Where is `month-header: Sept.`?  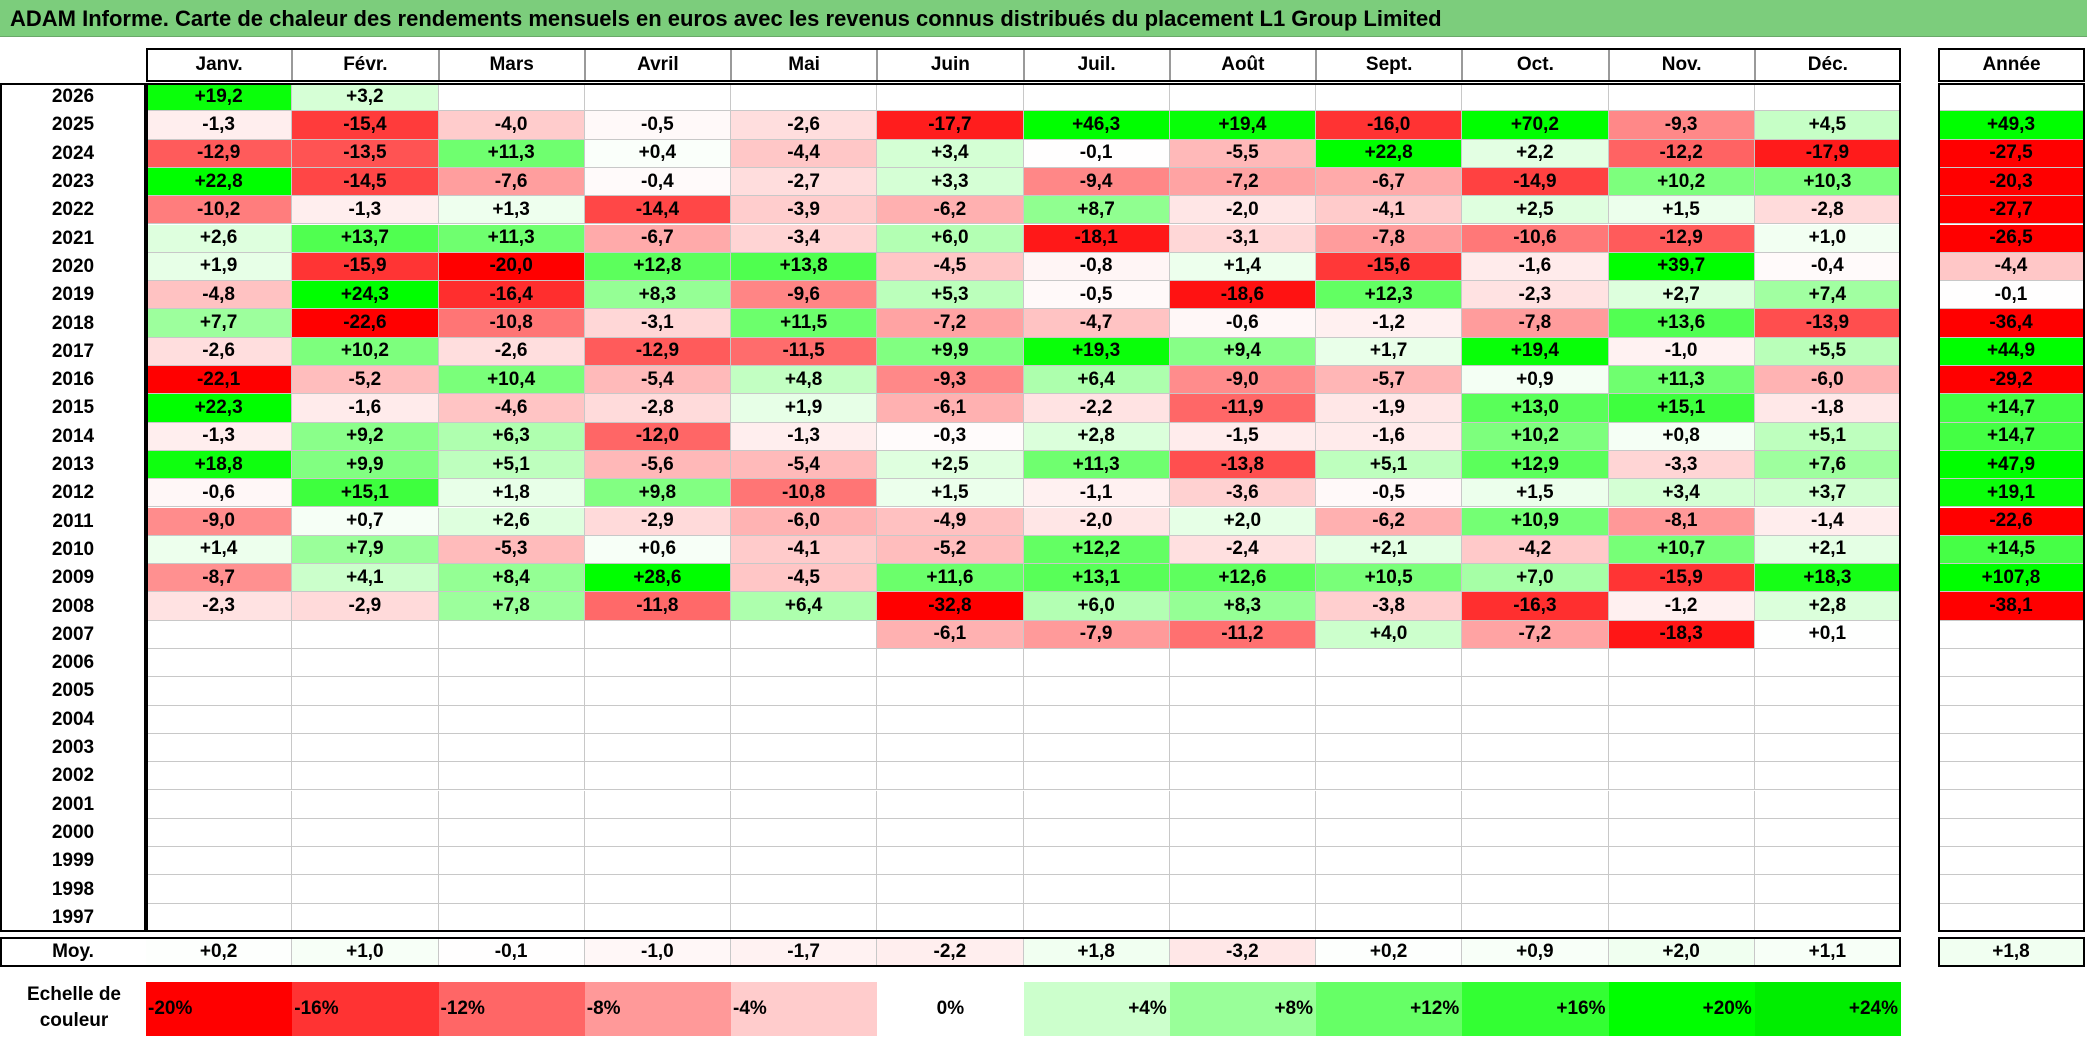
month-header: Sept. is located at coordinates (1389, 65).